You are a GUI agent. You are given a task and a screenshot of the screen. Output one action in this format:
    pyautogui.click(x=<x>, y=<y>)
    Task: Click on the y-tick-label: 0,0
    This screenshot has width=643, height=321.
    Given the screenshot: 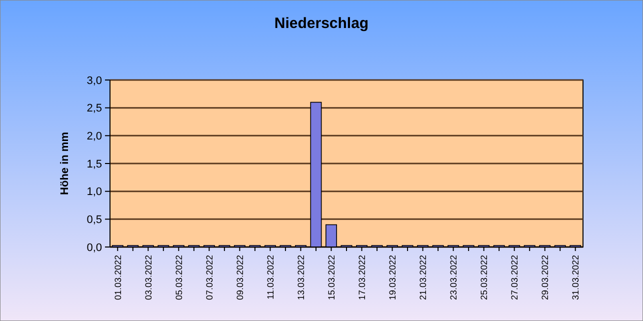 What is the action you would take?
    pyautogui.click(x=94, y=248)
    